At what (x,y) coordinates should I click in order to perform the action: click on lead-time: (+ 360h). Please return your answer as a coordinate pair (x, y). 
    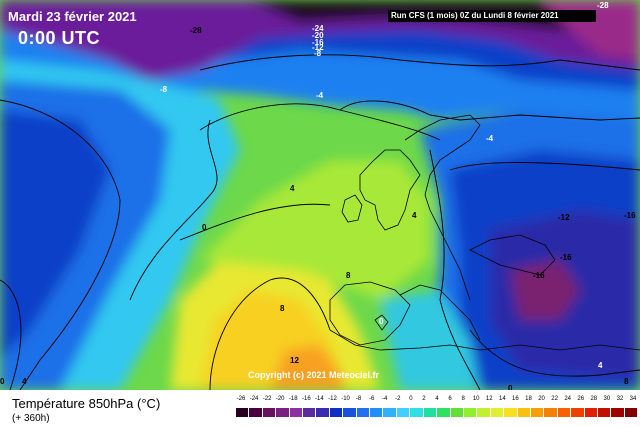
    Looking at the image, I should click on (31, 418).